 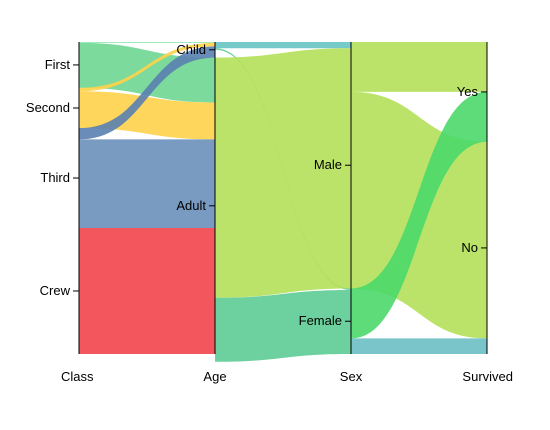 What do you see at coordinates (328, 164) in the screenshot?
I see `tick-label-male: Male` at bounding box center [328, 164].